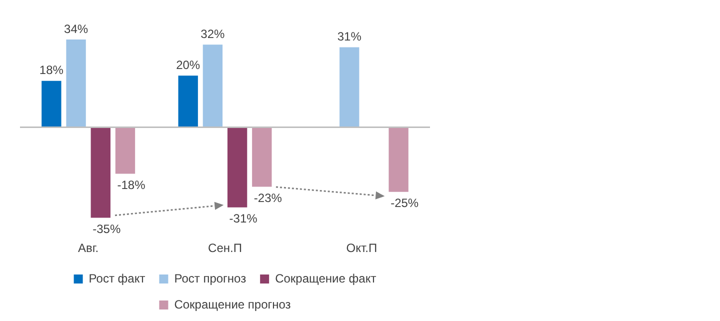  Describe the element at coordinates (233, 304) in the screenshot. I see `legend-label: Сокращение прогноз` at that location.